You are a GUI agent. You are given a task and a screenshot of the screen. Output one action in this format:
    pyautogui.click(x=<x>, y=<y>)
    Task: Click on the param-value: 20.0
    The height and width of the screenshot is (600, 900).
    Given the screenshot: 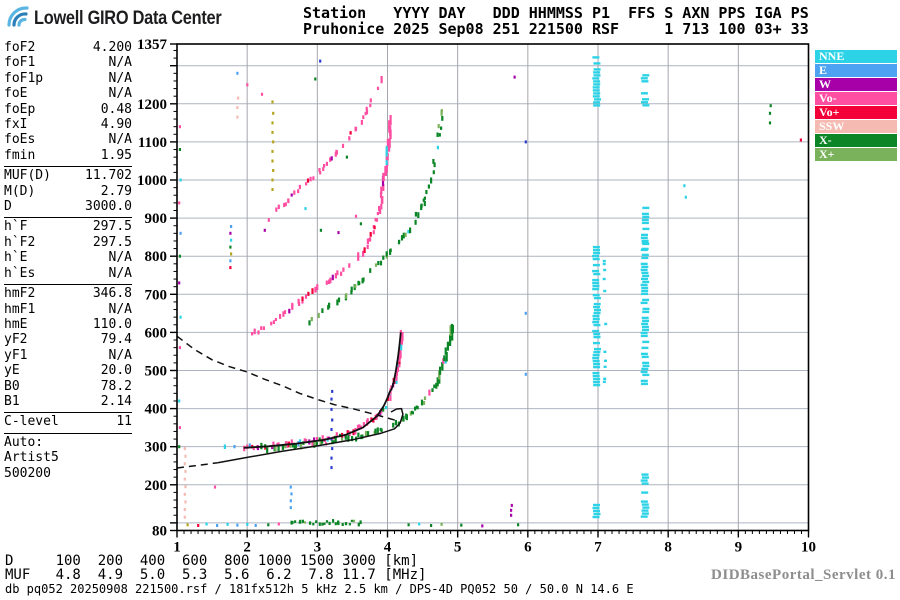 What is the action you would take?
    pyautogui.click(x=116, y=371)
    